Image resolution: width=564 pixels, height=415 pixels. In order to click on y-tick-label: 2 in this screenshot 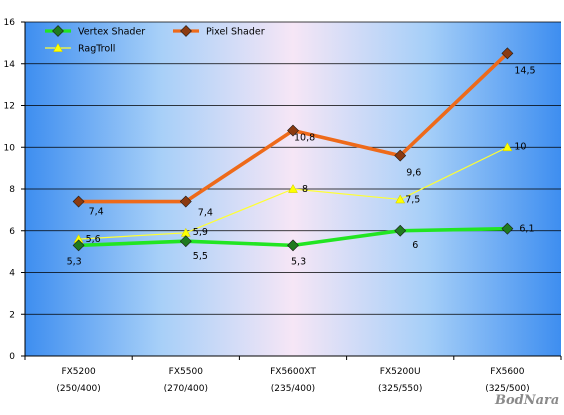, I will do `click(12, 315)`.